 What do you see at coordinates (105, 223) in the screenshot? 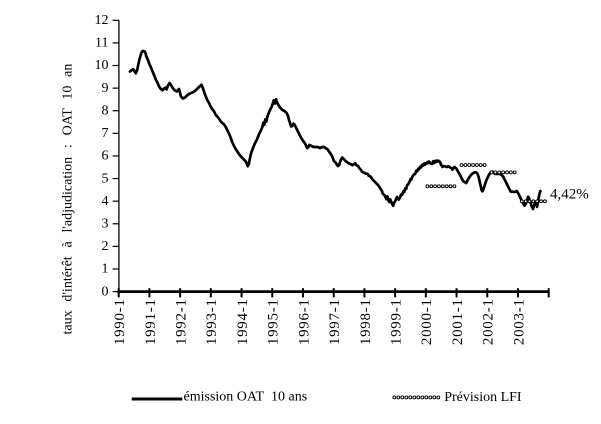
I see `svg-text: 3` at bounding box center [105, 223].